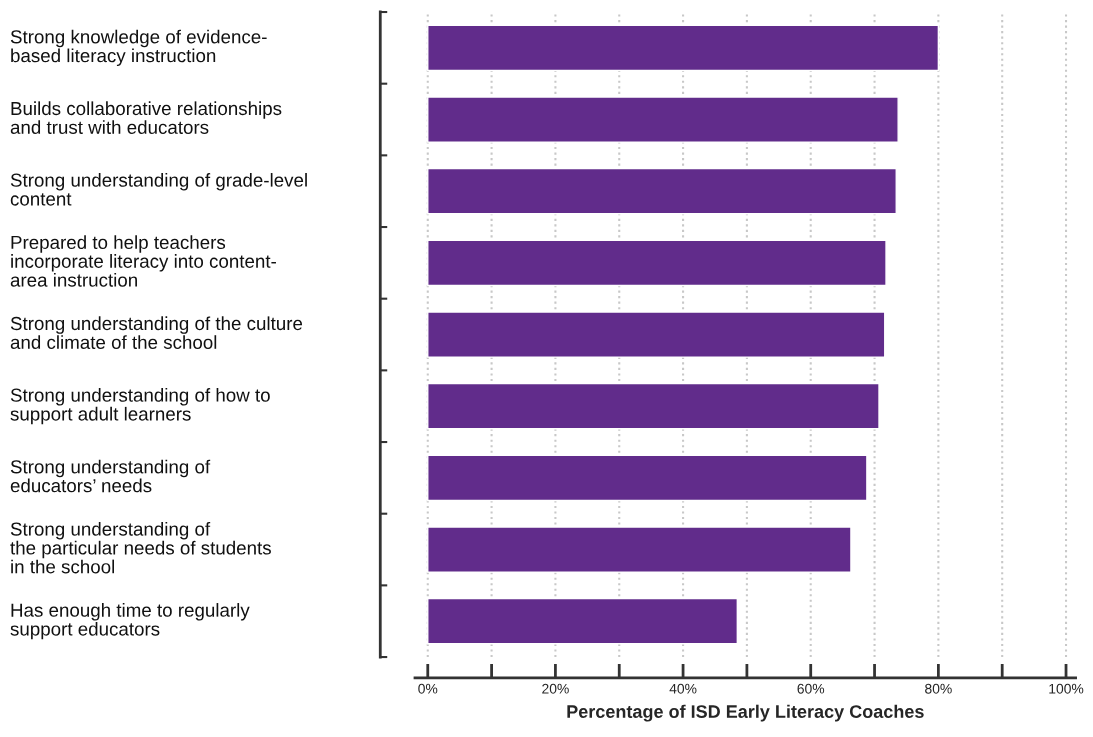 The image size is (1093, 737). What do you see at coordinates (811, 688) in the screenshot?
I see `x-tick-label: 60%` at bounding box center [811, 688].